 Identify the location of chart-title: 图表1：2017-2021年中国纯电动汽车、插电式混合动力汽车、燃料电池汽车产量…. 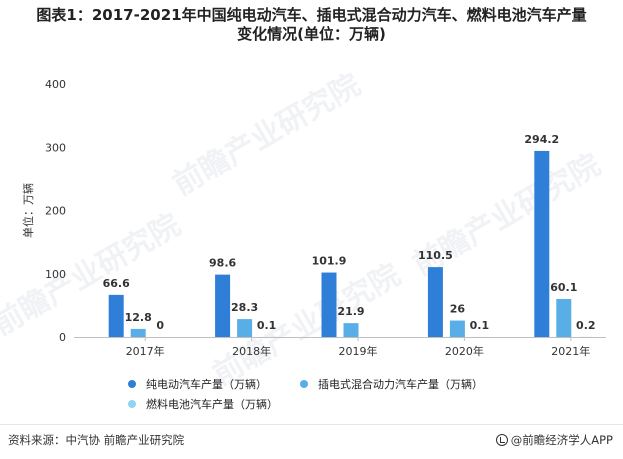
(311, 25).